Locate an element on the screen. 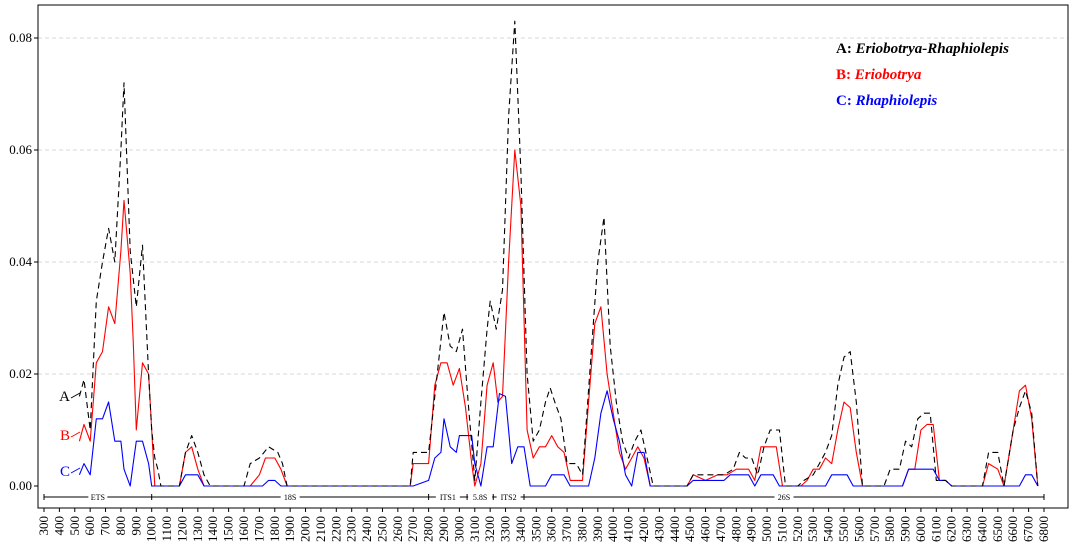 The width and height of the screenshot is (1079, 554). region-label-its1: ITS1 is located at coordinates (448, 497).